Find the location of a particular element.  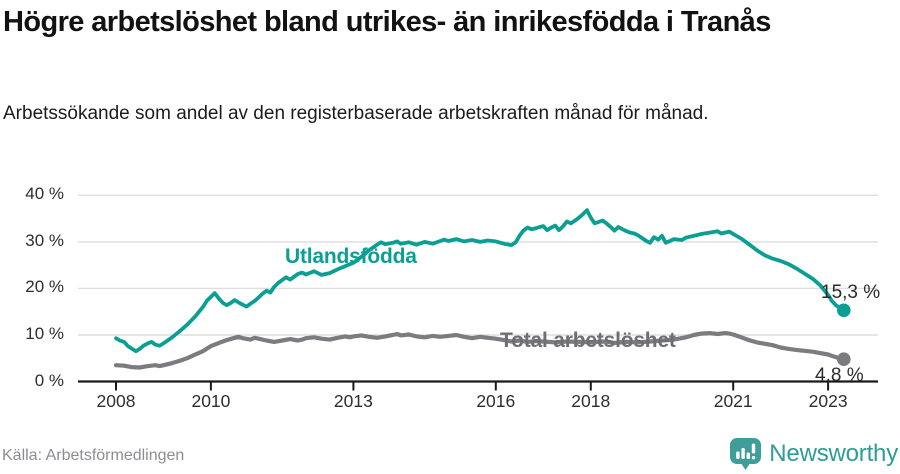

series-end-dot-teal is located at coordinates (844, 310).